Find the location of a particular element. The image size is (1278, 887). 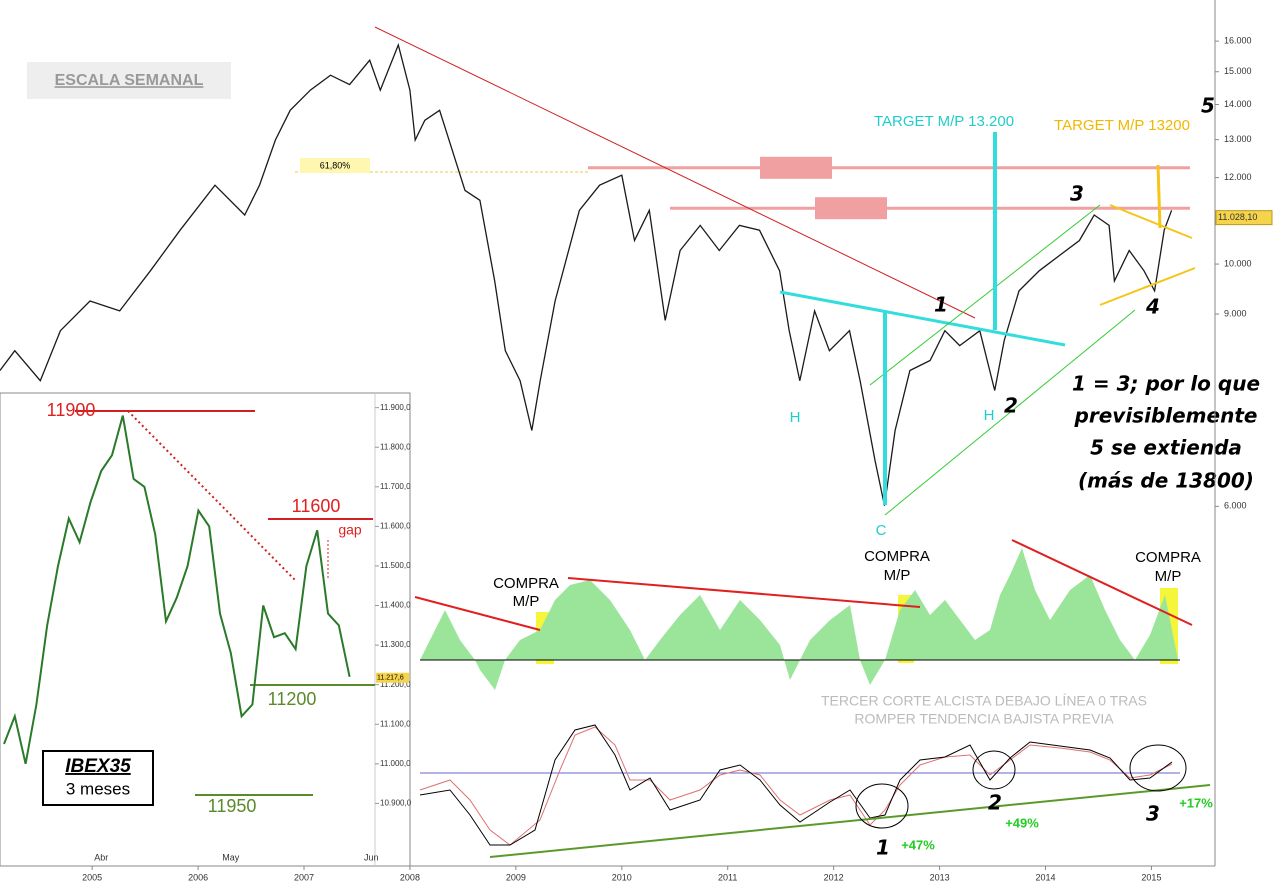

gain-label: +17% is located at coordinates (1196, 802).